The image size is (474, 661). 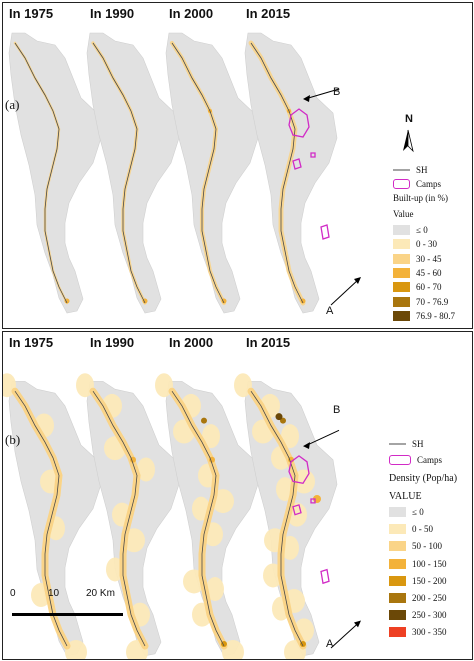 I want to click on legend-class-label: 250 - 300, so click(x=429, y=615).